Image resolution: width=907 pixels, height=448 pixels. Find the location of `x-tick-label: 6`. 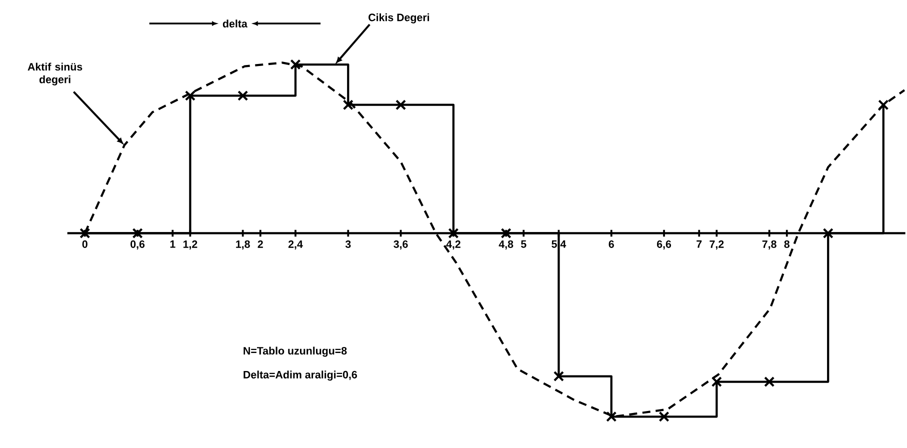

x-tick-label: 6 is located at coordinates (611, 244).